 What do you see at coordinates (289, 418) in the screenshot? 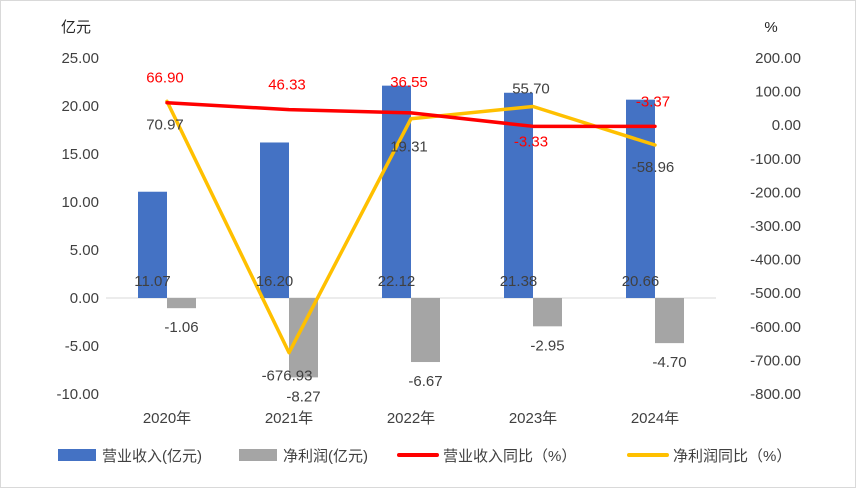
I see `category-label: 2021年` at bounding box center [289, 418].